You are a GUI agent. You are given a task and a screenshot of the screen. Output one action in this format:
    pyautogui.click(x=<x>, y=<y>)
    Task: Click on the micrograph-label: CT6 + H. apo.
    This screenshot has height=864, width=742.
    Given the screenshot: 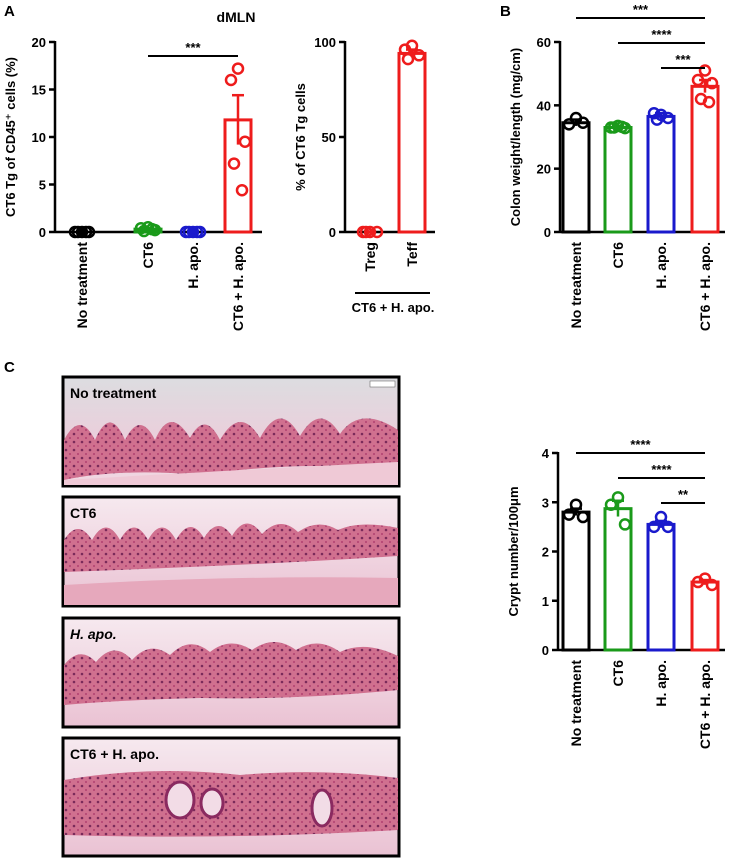 What is the action you would take?
    pyautogui.click(x=114, y=754)
    